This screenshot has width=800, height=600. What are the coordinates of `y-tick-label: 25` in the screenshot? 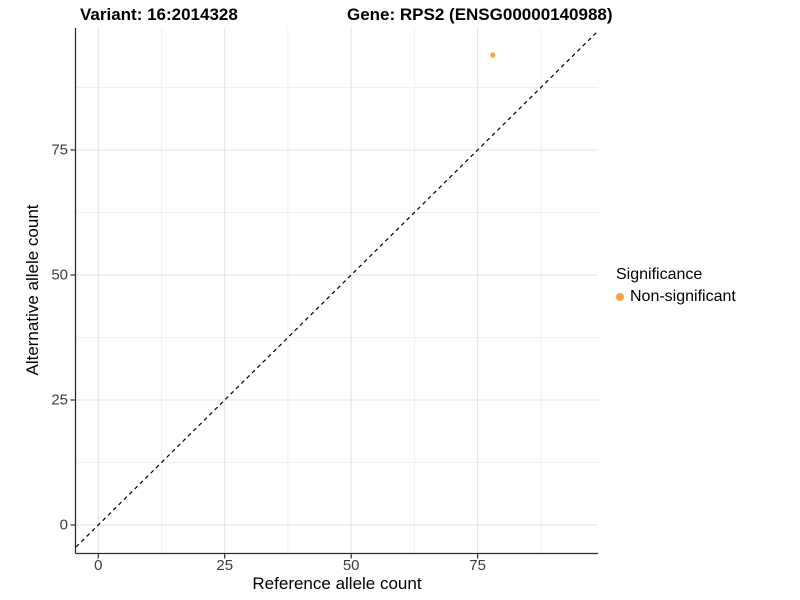 It's located at (59, 400).